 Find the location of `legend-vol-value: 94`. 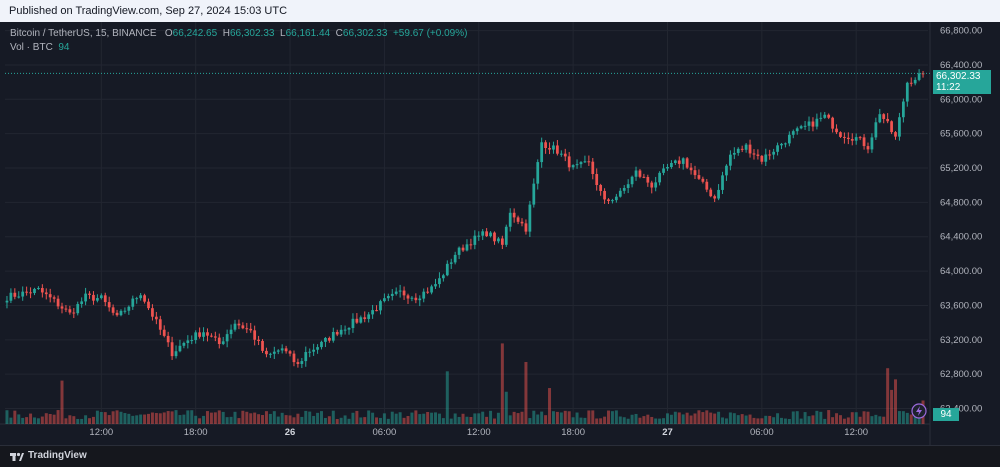

legend-vol-value: 94 is located at coordinates (64, 47).